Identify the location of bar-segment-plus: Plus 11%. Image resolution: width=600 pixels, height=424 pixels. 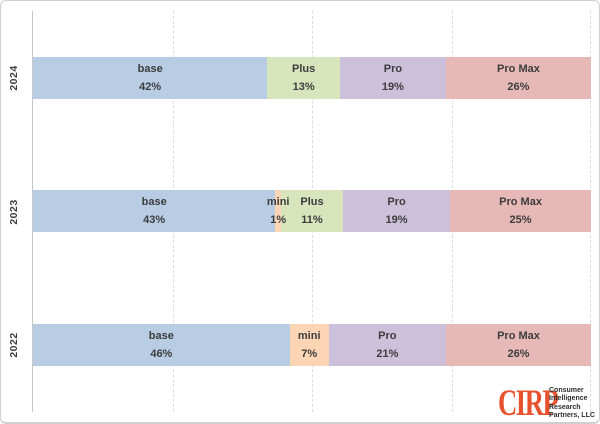
(312, 211).